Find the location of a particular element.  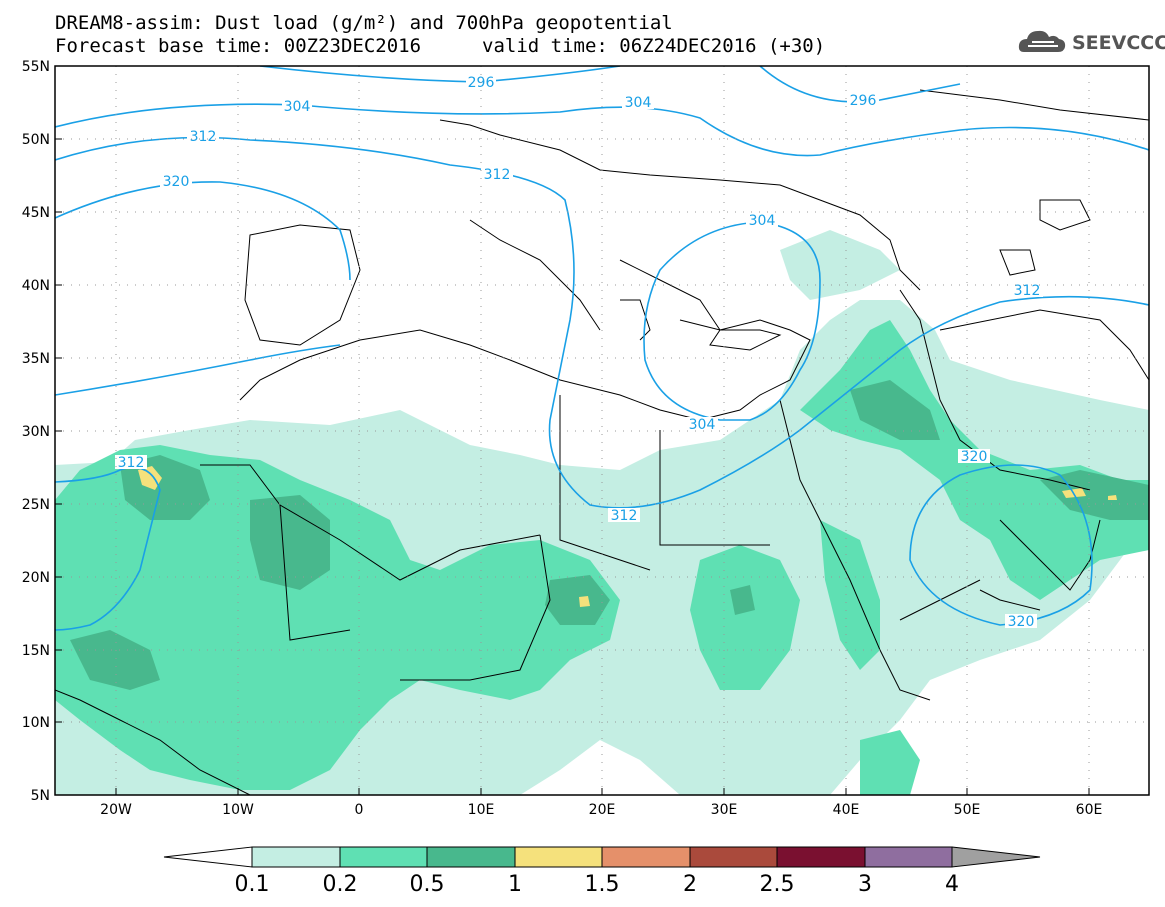

lat-label: 30N is located at coordinates (36, 432).